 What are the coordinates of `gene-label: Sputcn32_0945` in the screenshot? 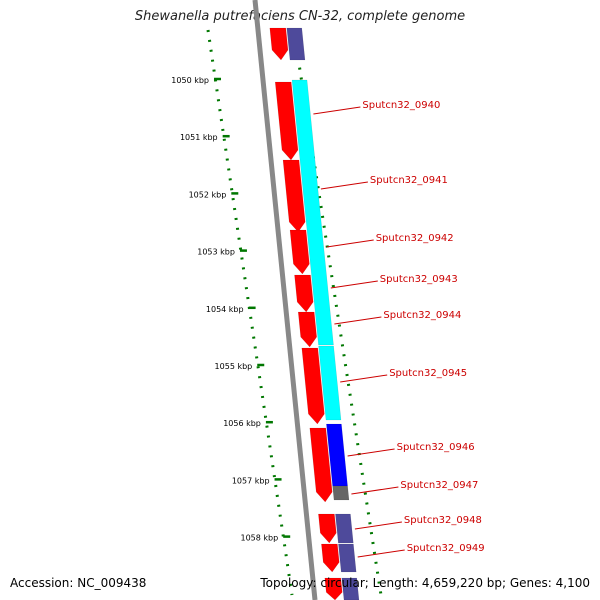 It's located at (428, 373).